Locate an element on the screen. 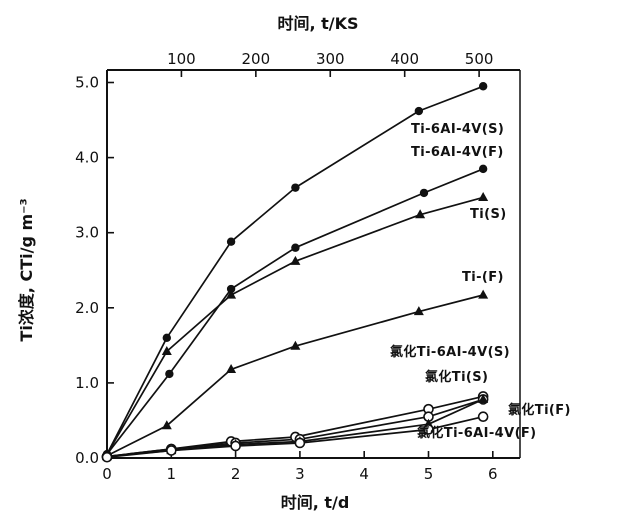  series-label-3: Ti-(F) is located at coordinates (483, 277).